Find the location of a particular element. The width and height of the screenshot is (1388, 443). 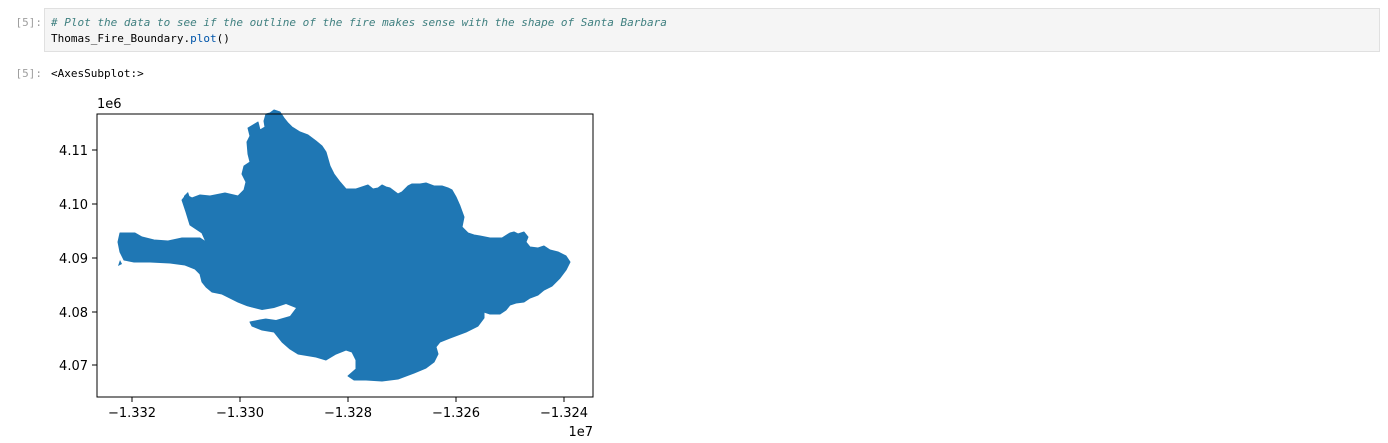

x-axis is located at coordinates (348, 399).